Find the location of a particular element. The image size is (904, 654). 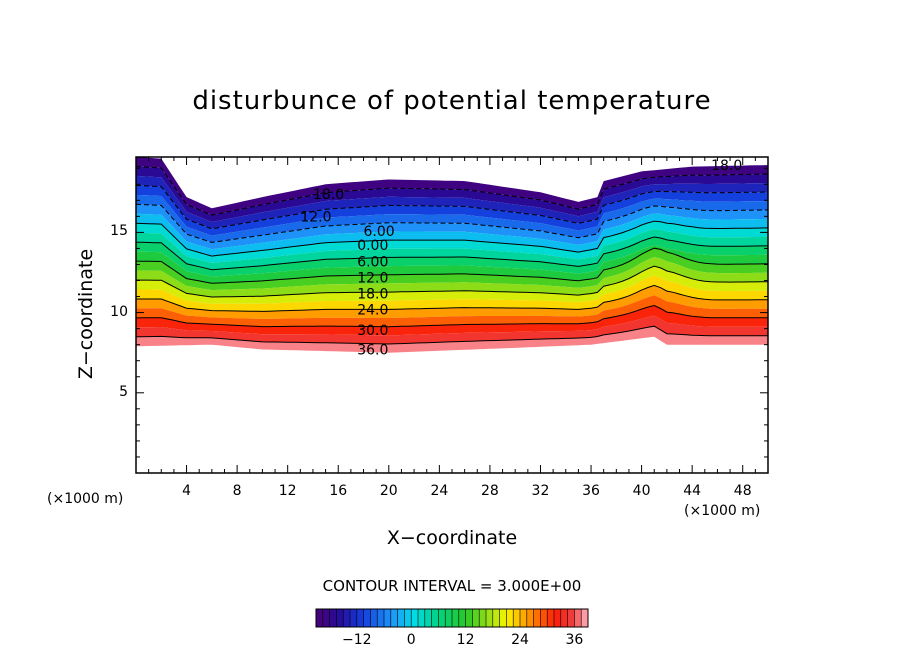

contour-label: 30.0 is located at coordinates (372, 331).